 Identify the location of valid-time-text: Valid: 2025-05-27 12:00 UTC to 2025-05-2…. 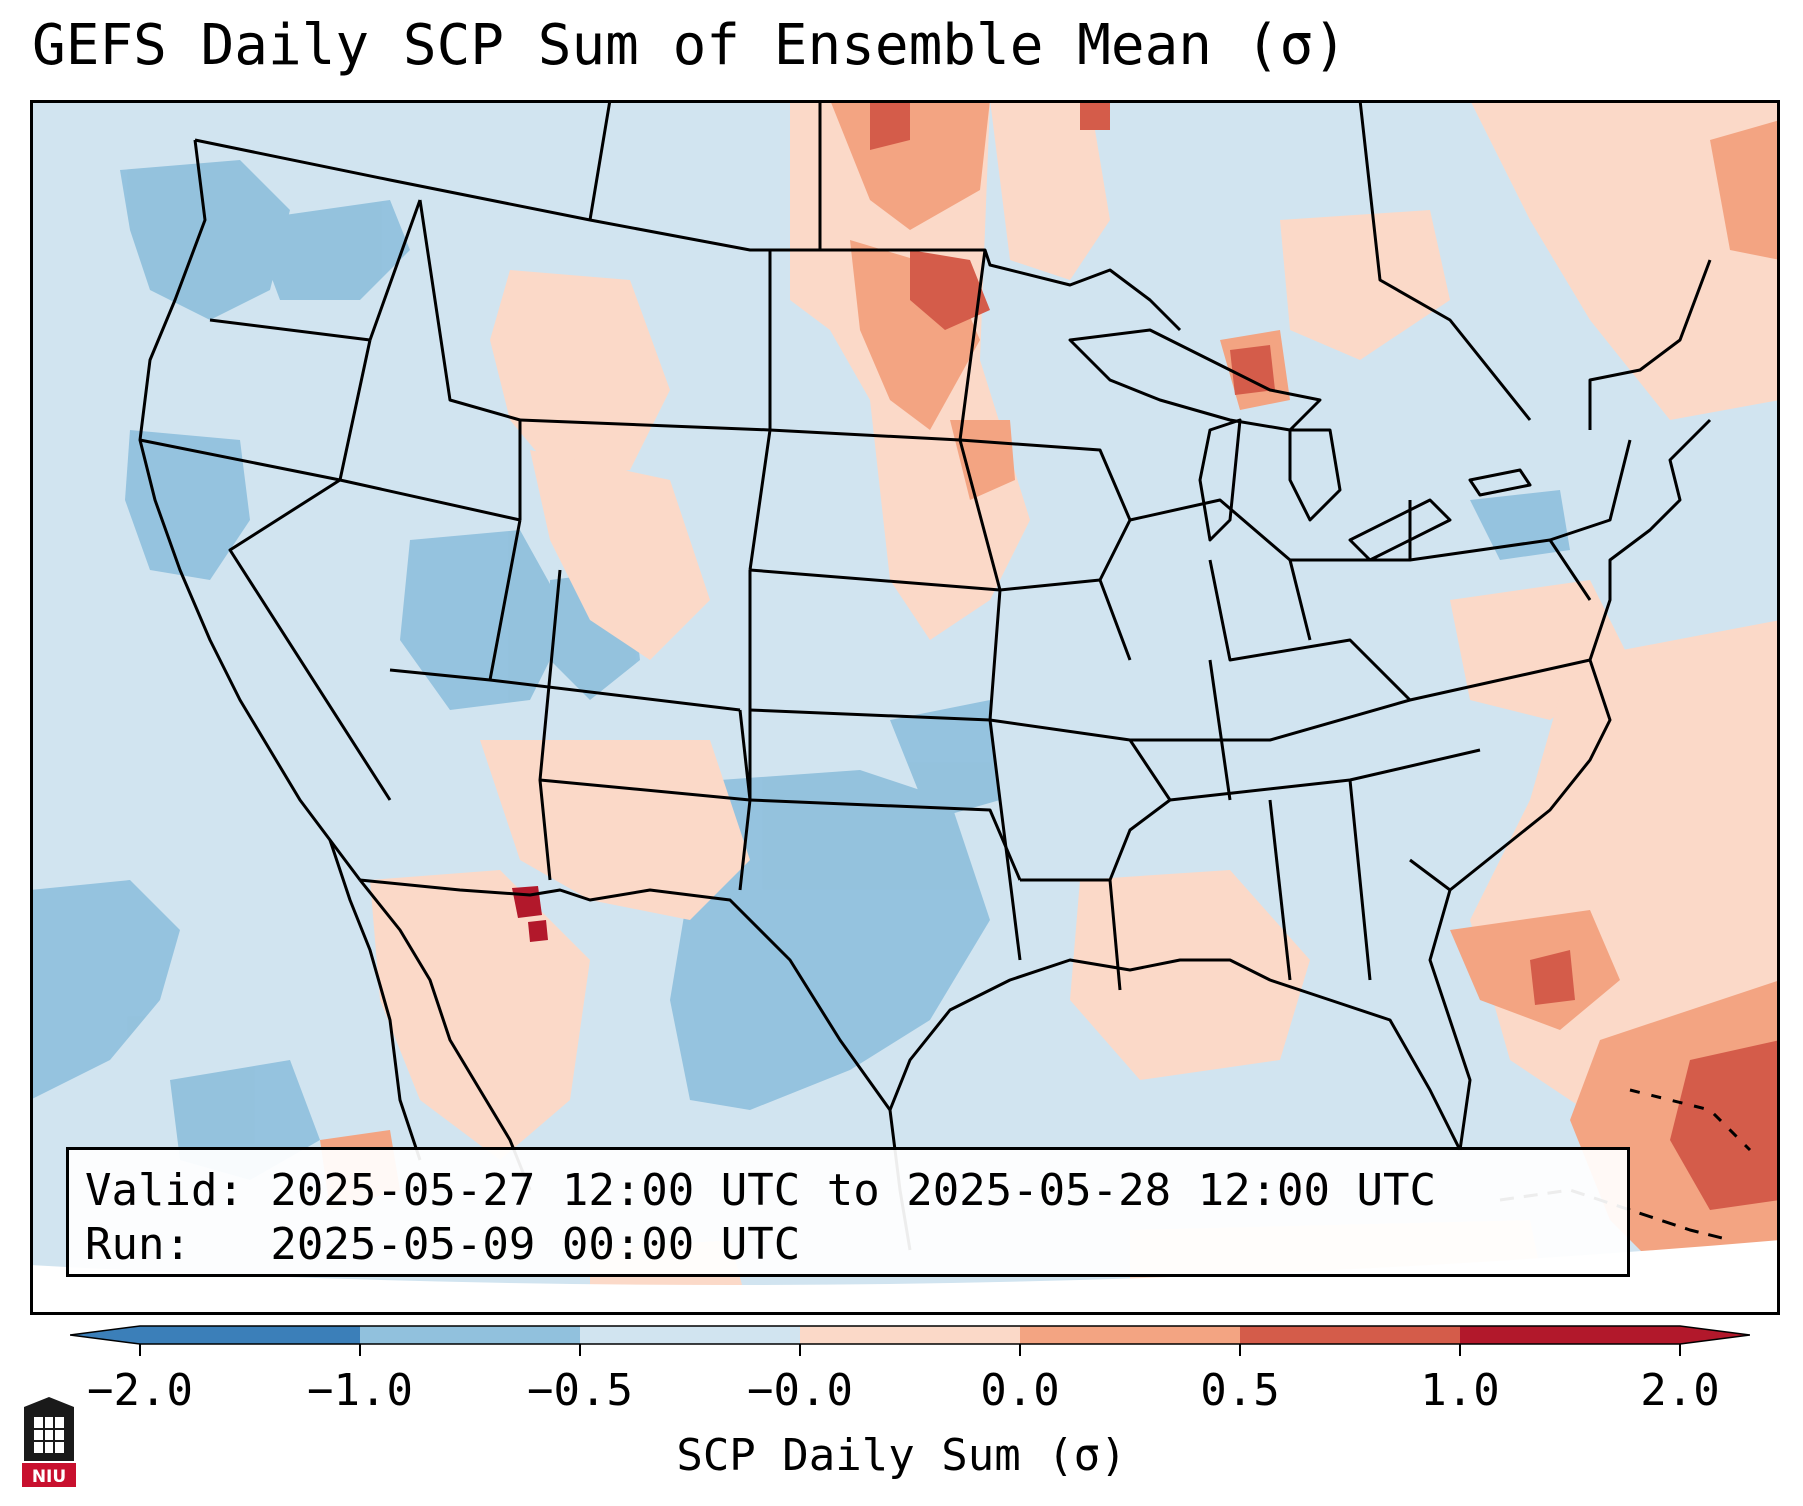
(761, 1190).